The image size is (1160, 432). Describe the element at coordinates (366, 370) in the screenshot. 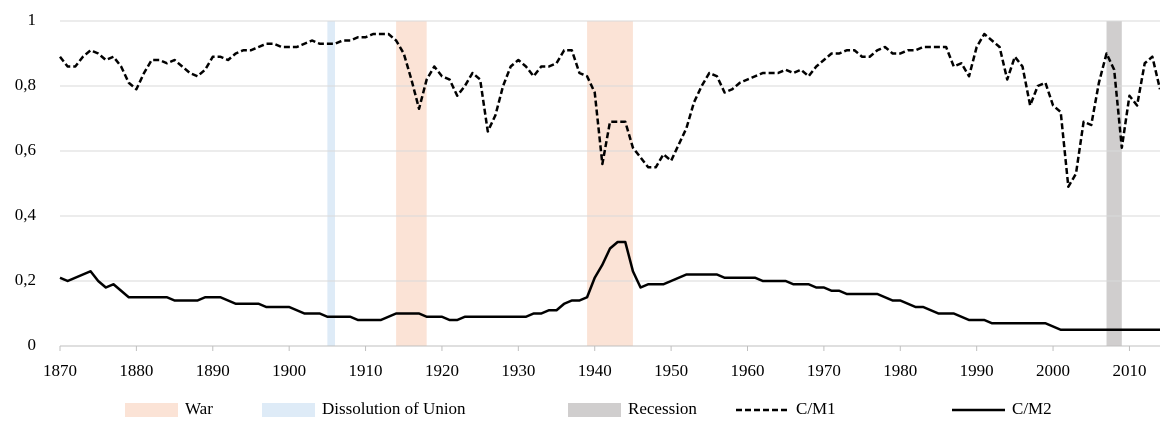

I see `x-tick-label: 1910` at that location.